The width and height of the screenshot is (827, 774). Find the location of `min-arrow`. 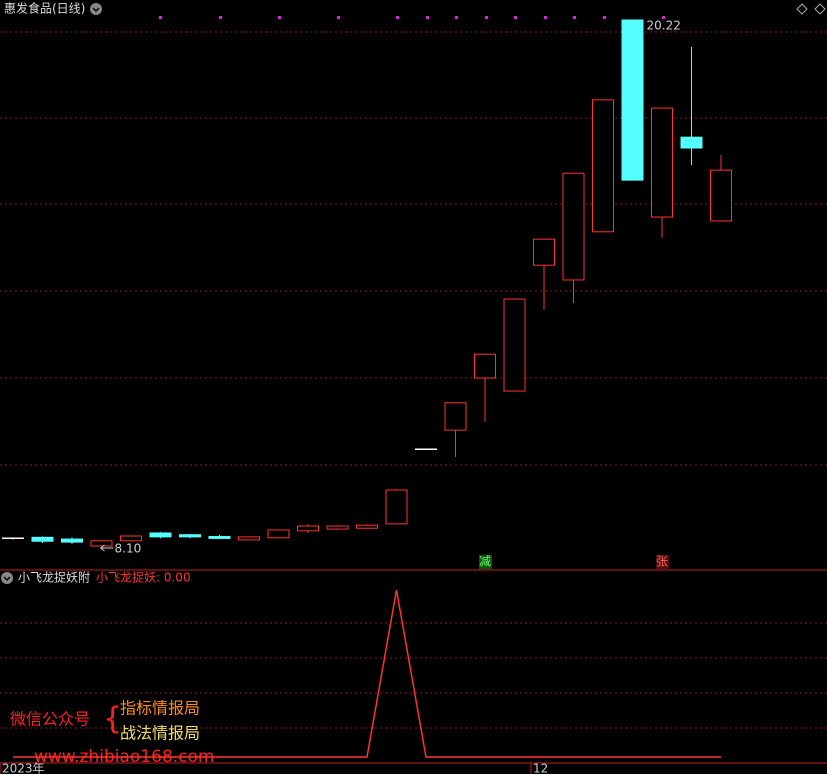

min-arrow is located at coordinates (107, 548).